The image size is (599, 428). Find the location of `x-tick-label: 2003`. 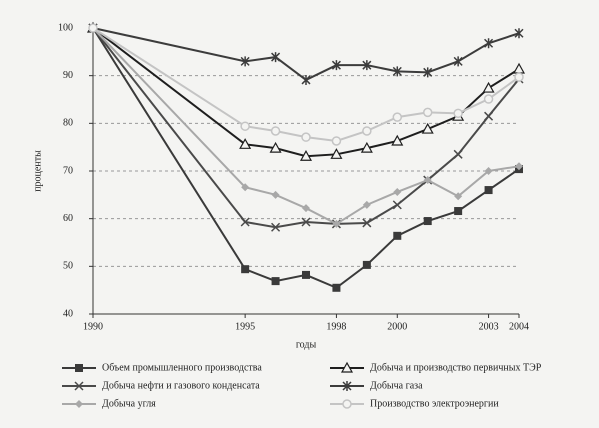

x-tick-label: 2003 is located at coordinates (489, 326).